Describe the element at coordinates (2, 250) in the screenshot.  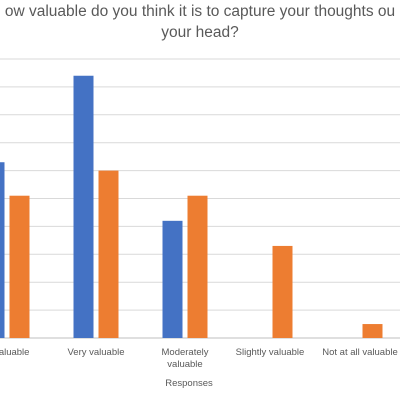
I see `bar-series1-category1` at that location.